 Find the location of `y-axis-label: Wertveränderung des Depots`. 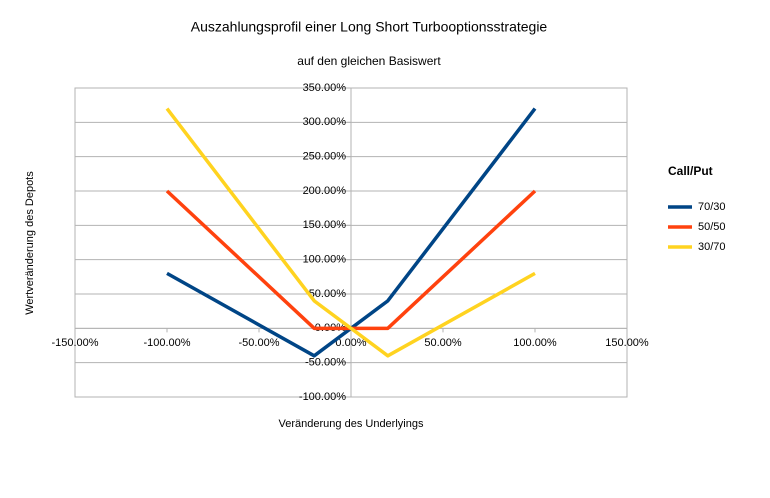

y-axis-label: Wertveränderung des Depots is located at coordinates (30, 243).